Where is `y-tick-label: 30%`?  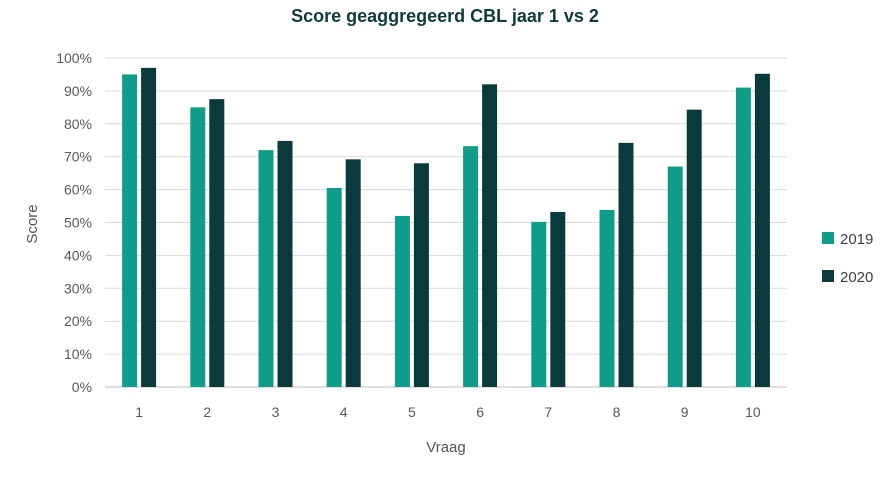 y-tick-label: 30% is located at coordinates (78, 288).